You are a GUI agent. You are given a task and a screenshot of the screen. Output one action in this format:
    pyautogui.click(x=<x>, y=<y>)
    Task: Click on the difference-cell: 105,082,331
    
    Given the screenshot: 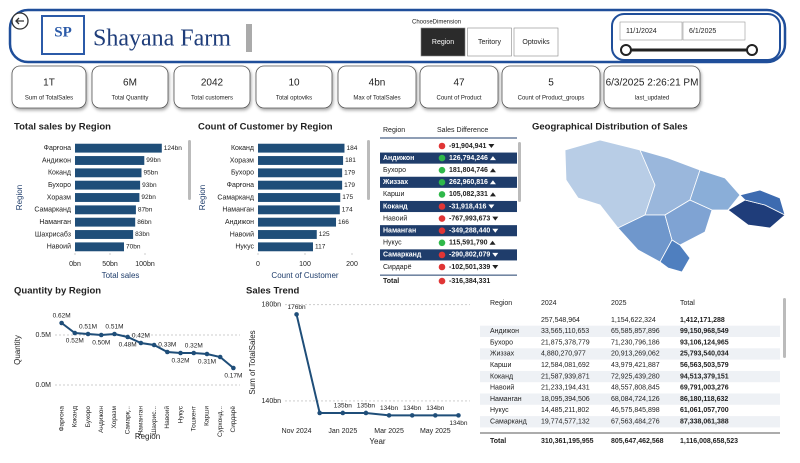 What is the action you would take?
    pyautogui.click(x=468, y=194)
    